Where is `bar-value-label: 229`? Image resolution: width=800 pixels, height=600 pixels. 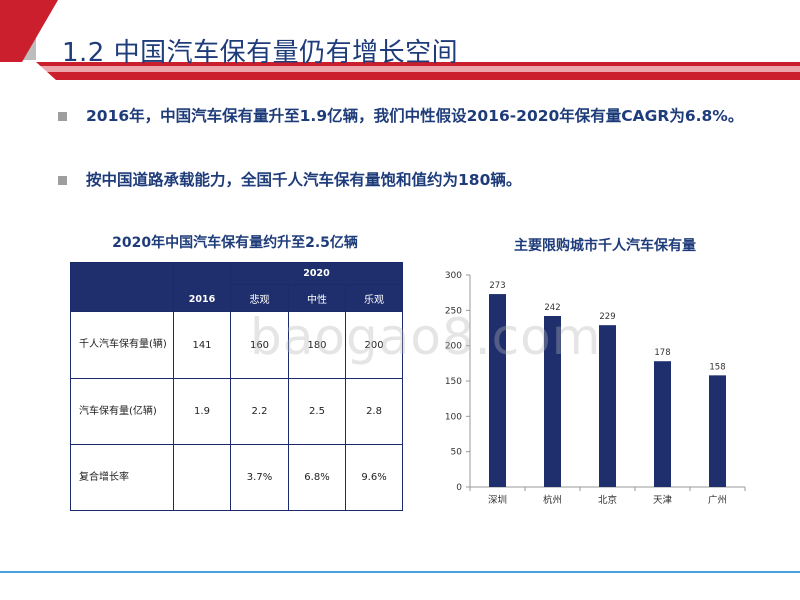
bar-value-label: 229 is located at coordinates (607, 317).